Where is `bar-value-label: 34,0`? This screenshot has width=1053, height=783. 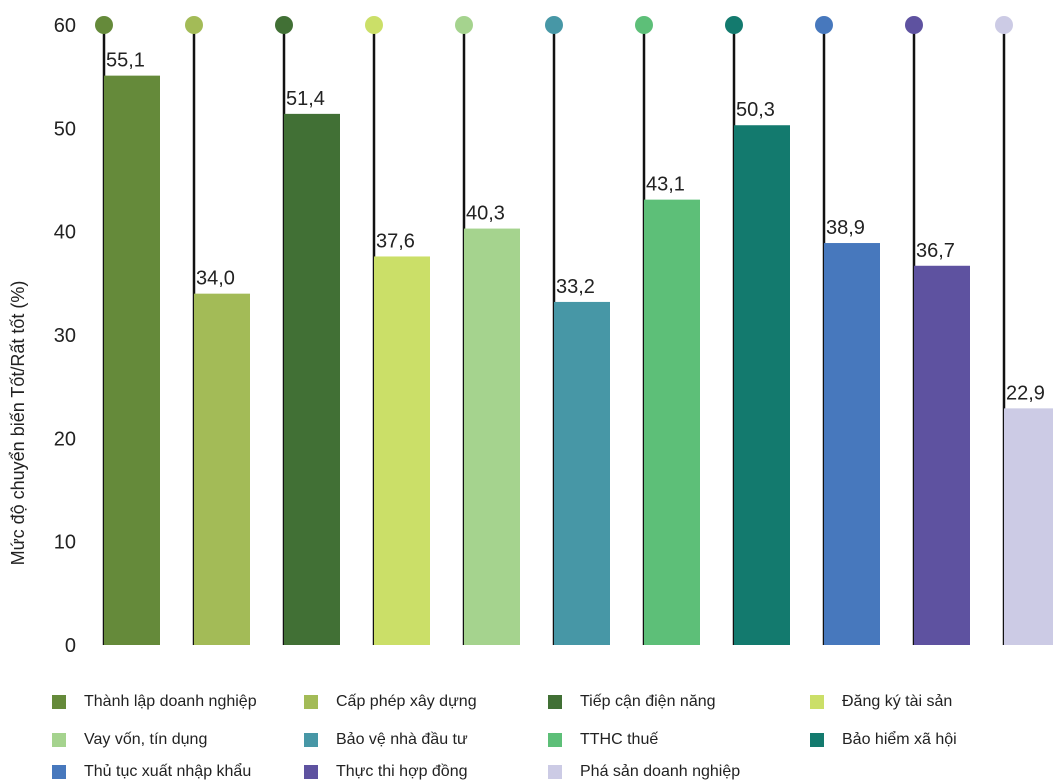 bar-value-label: 34,0 is located at coordinates (215, 279).